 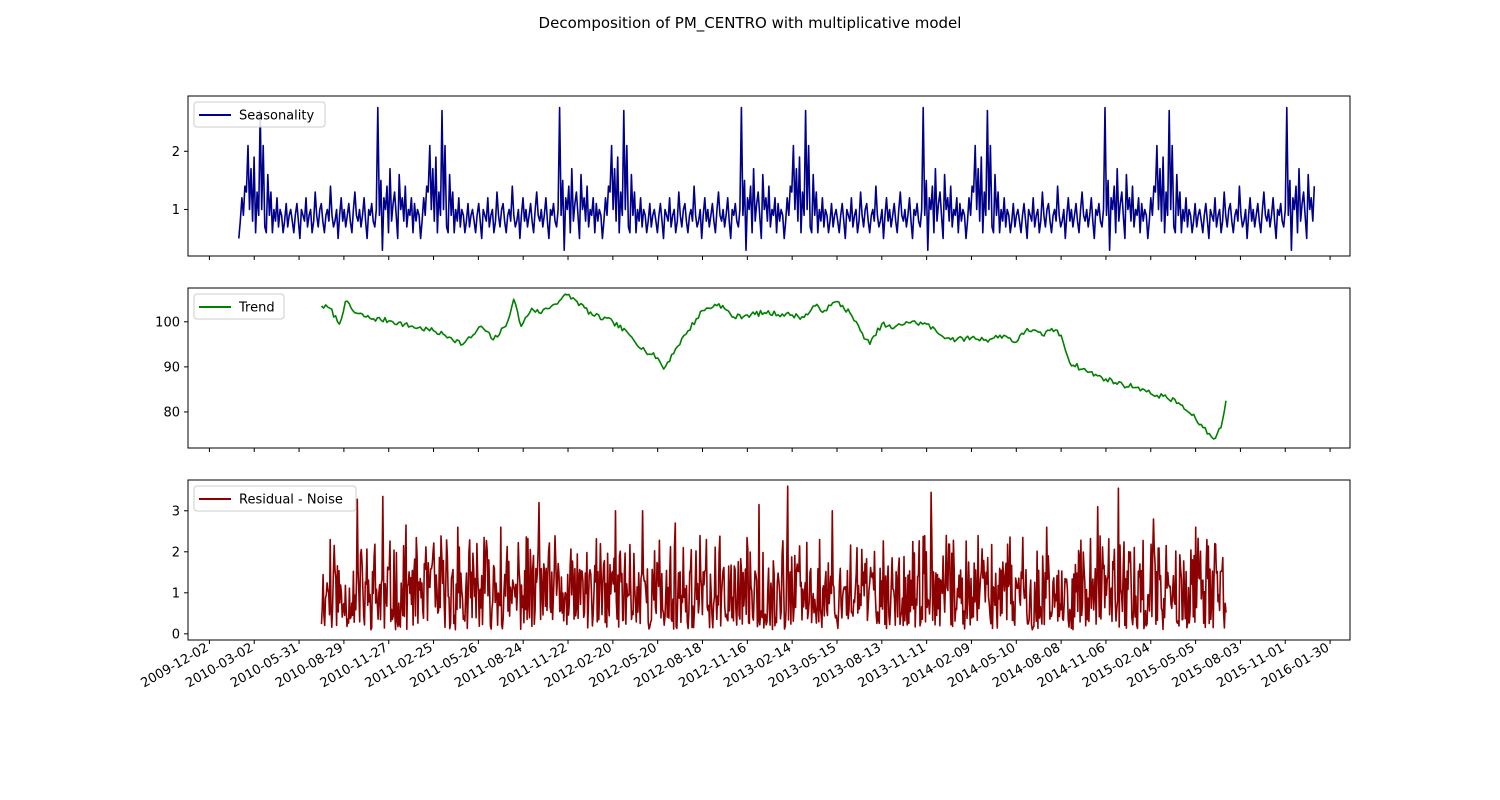 I want to click on y-tick-label: 80, so click(x=171, y=412).